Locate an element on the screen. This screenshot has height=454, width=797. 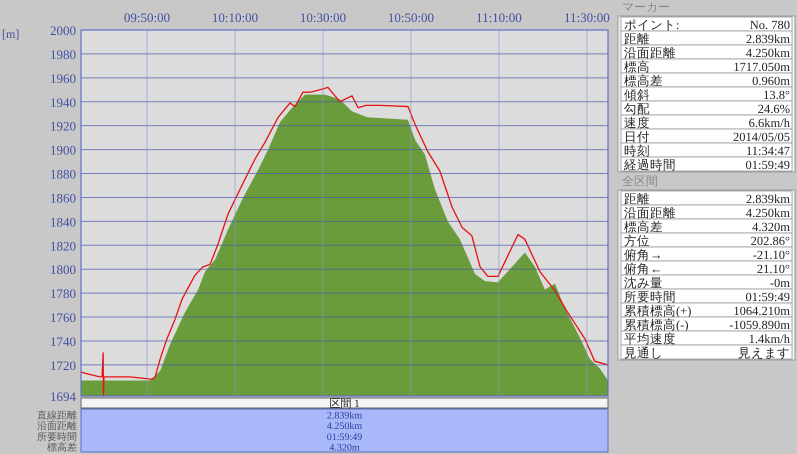
x-tick-label: 10:50:00 is located at coordinates (411, 17).